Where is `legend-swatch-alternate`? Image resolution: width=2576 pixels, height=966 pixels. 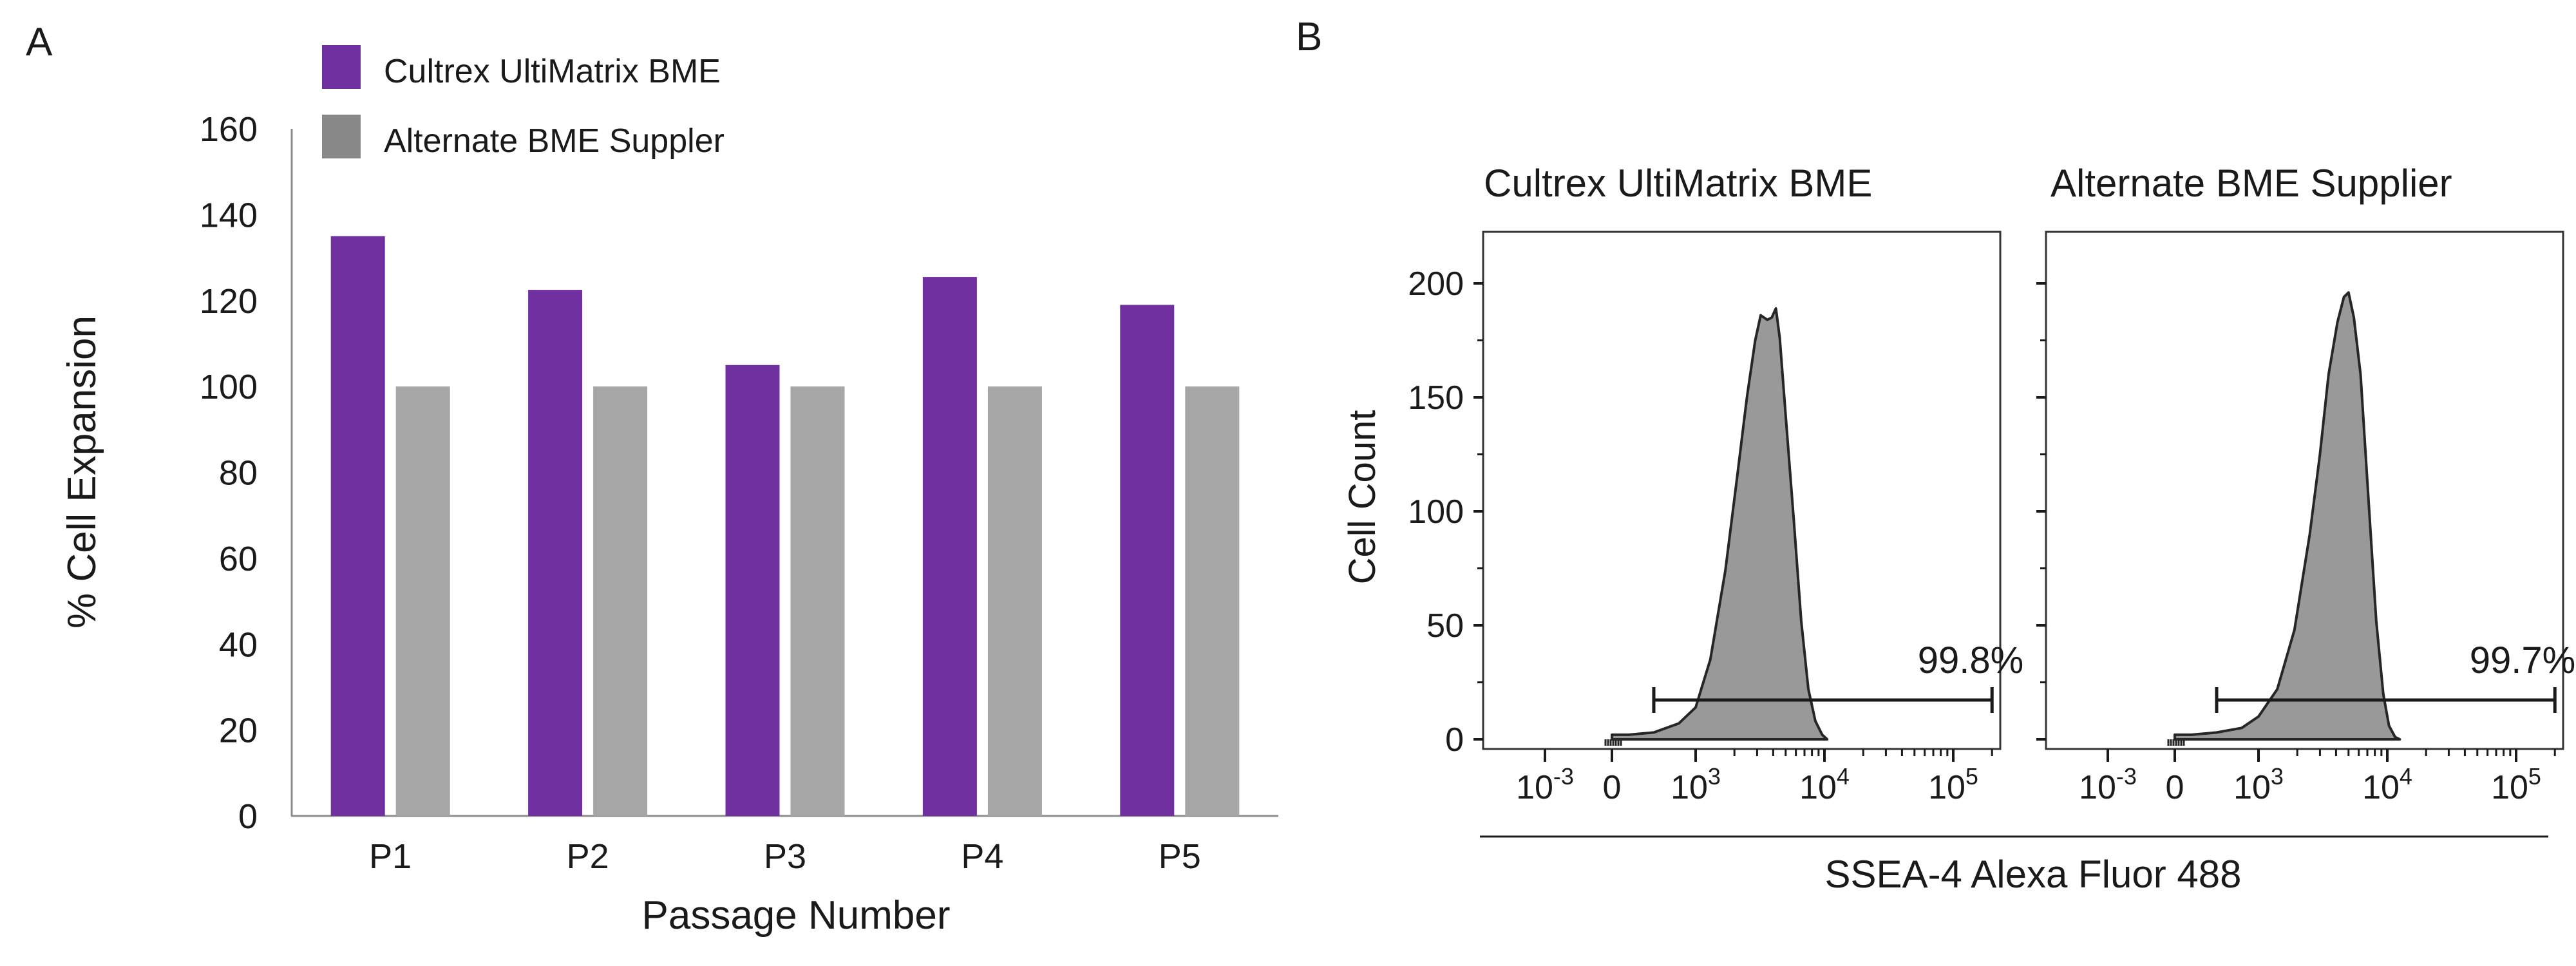
legend-swatch-alternate is located at coordinates (341, 136).